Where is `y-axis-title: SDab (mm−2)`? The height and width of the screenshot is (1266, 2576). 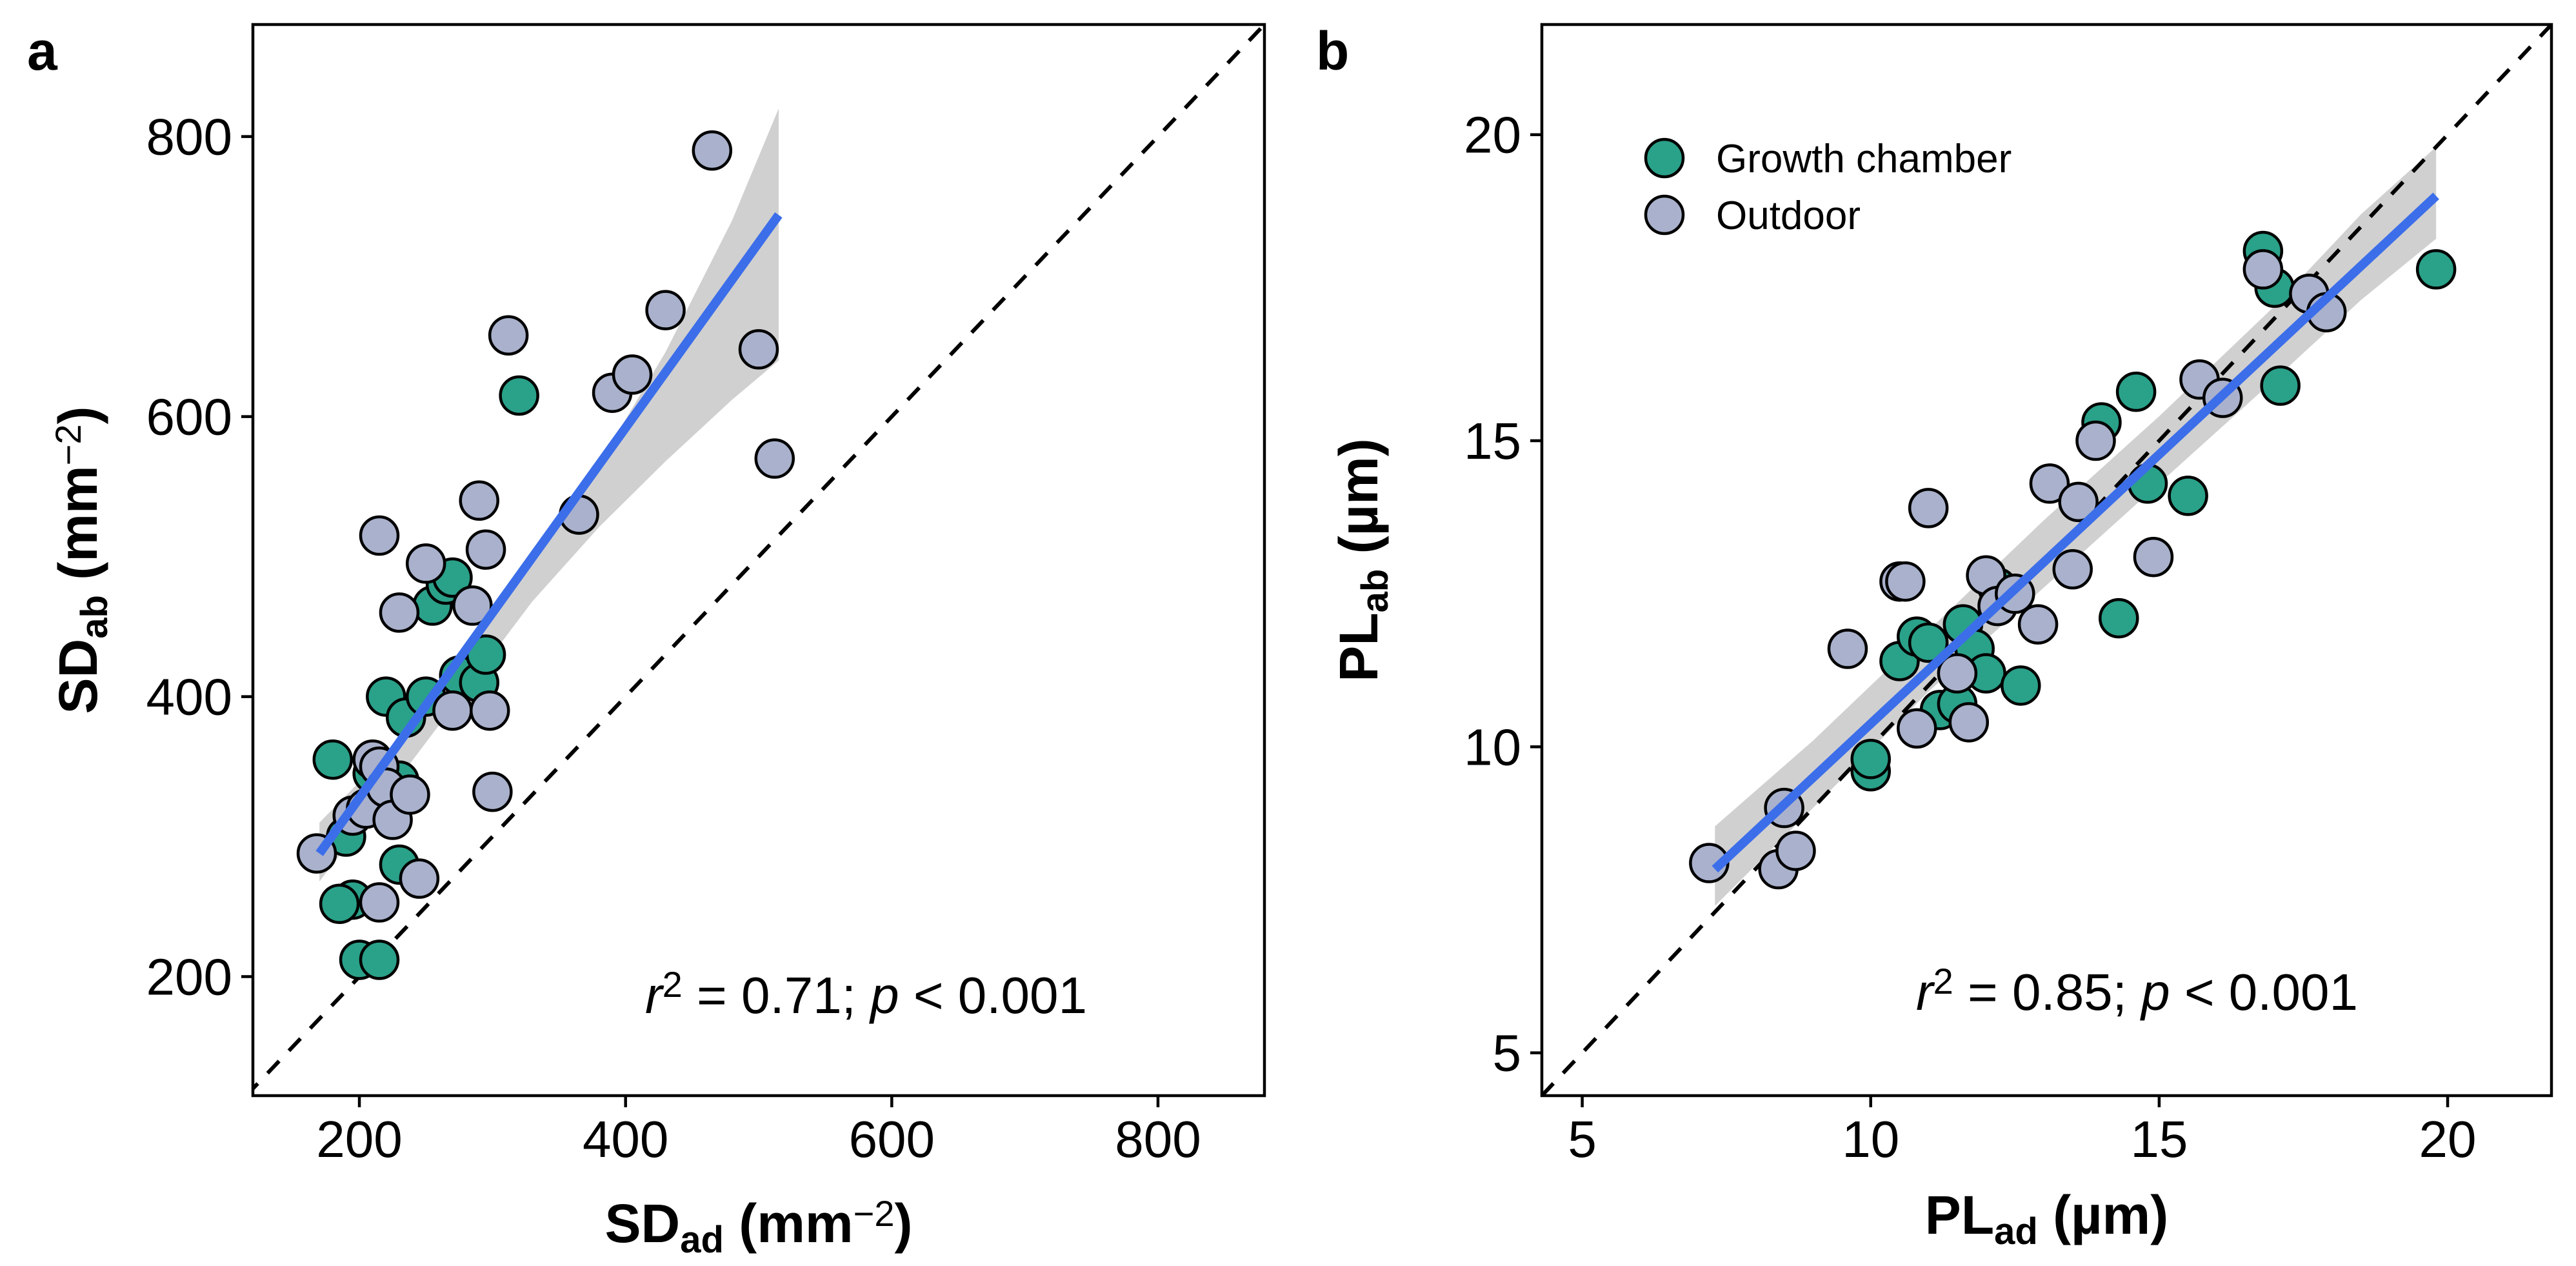
y-axis-title: SDab (mm−2) is located at coordinates (81, 560).